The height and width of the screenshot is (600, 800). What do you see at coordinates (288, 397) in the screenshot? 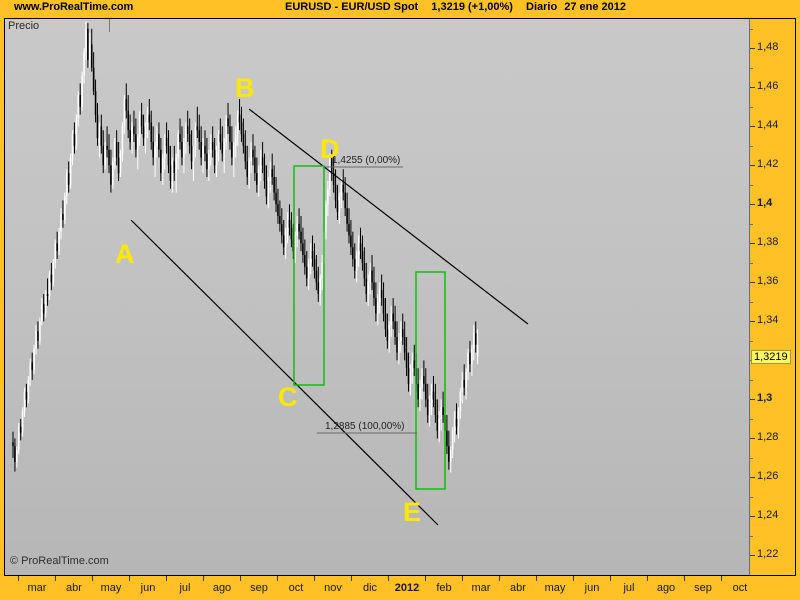
I see `wave-label-c: C` at bounding box center [288, 397].